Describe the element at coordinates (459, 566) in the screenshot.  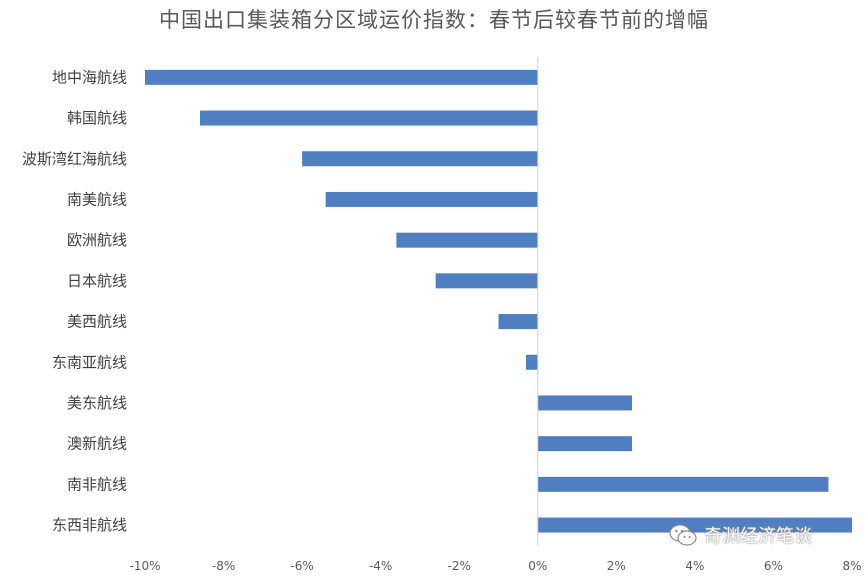
I see `x-tick-label: -2%` at that location.